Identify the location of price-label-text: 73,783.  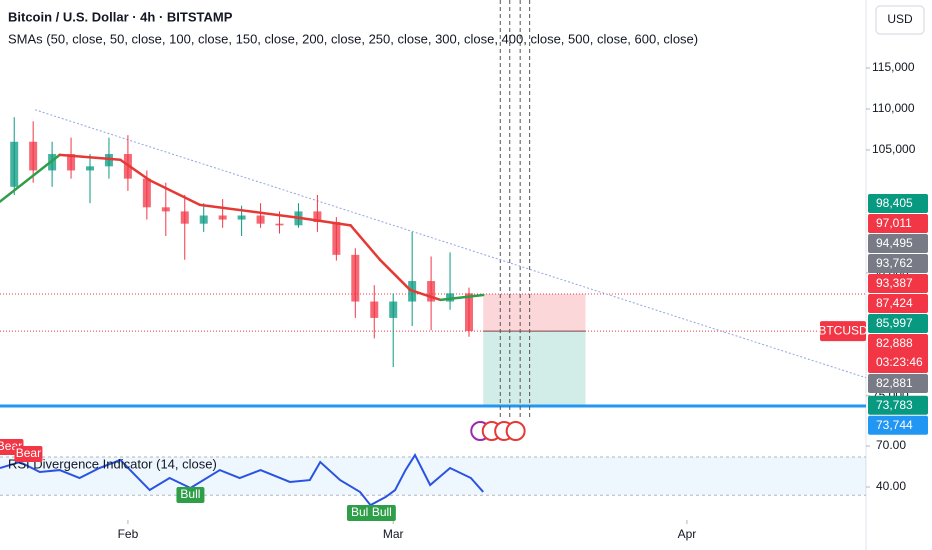
(894, 405).